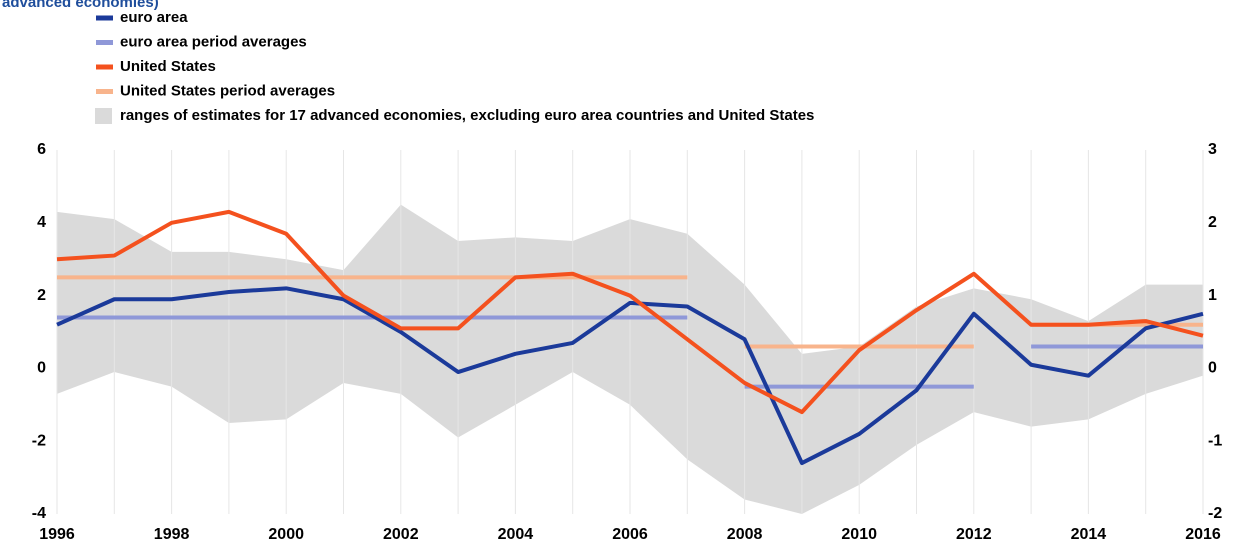 This screenshot has width=1243, height=546. I want to click on x-tick-label: 2000, so click(286, 534).